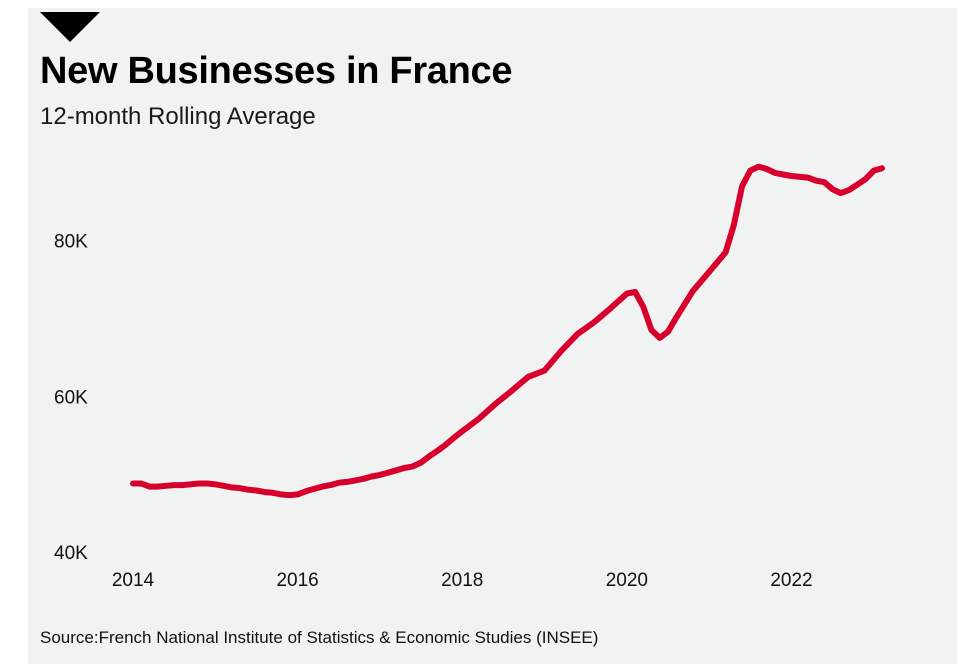 Image resolution: width=957 pixels, height=664 pixels. I want to click on x-tick-label: 2014, so click(133, 580).